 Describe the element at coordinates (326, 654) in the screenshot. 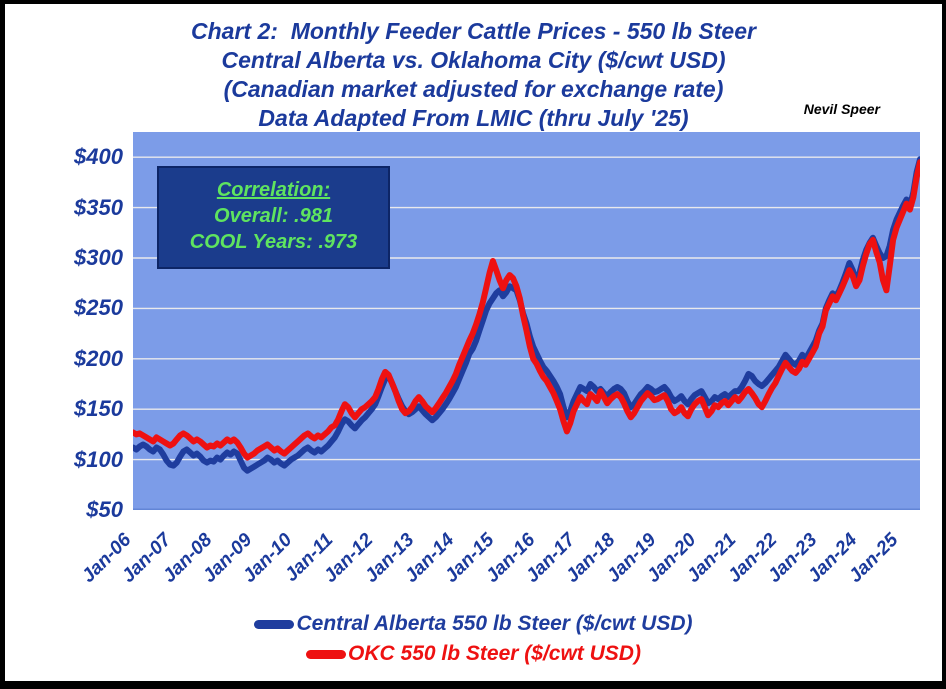

I see `okc-line-swatch-icon` at that location.